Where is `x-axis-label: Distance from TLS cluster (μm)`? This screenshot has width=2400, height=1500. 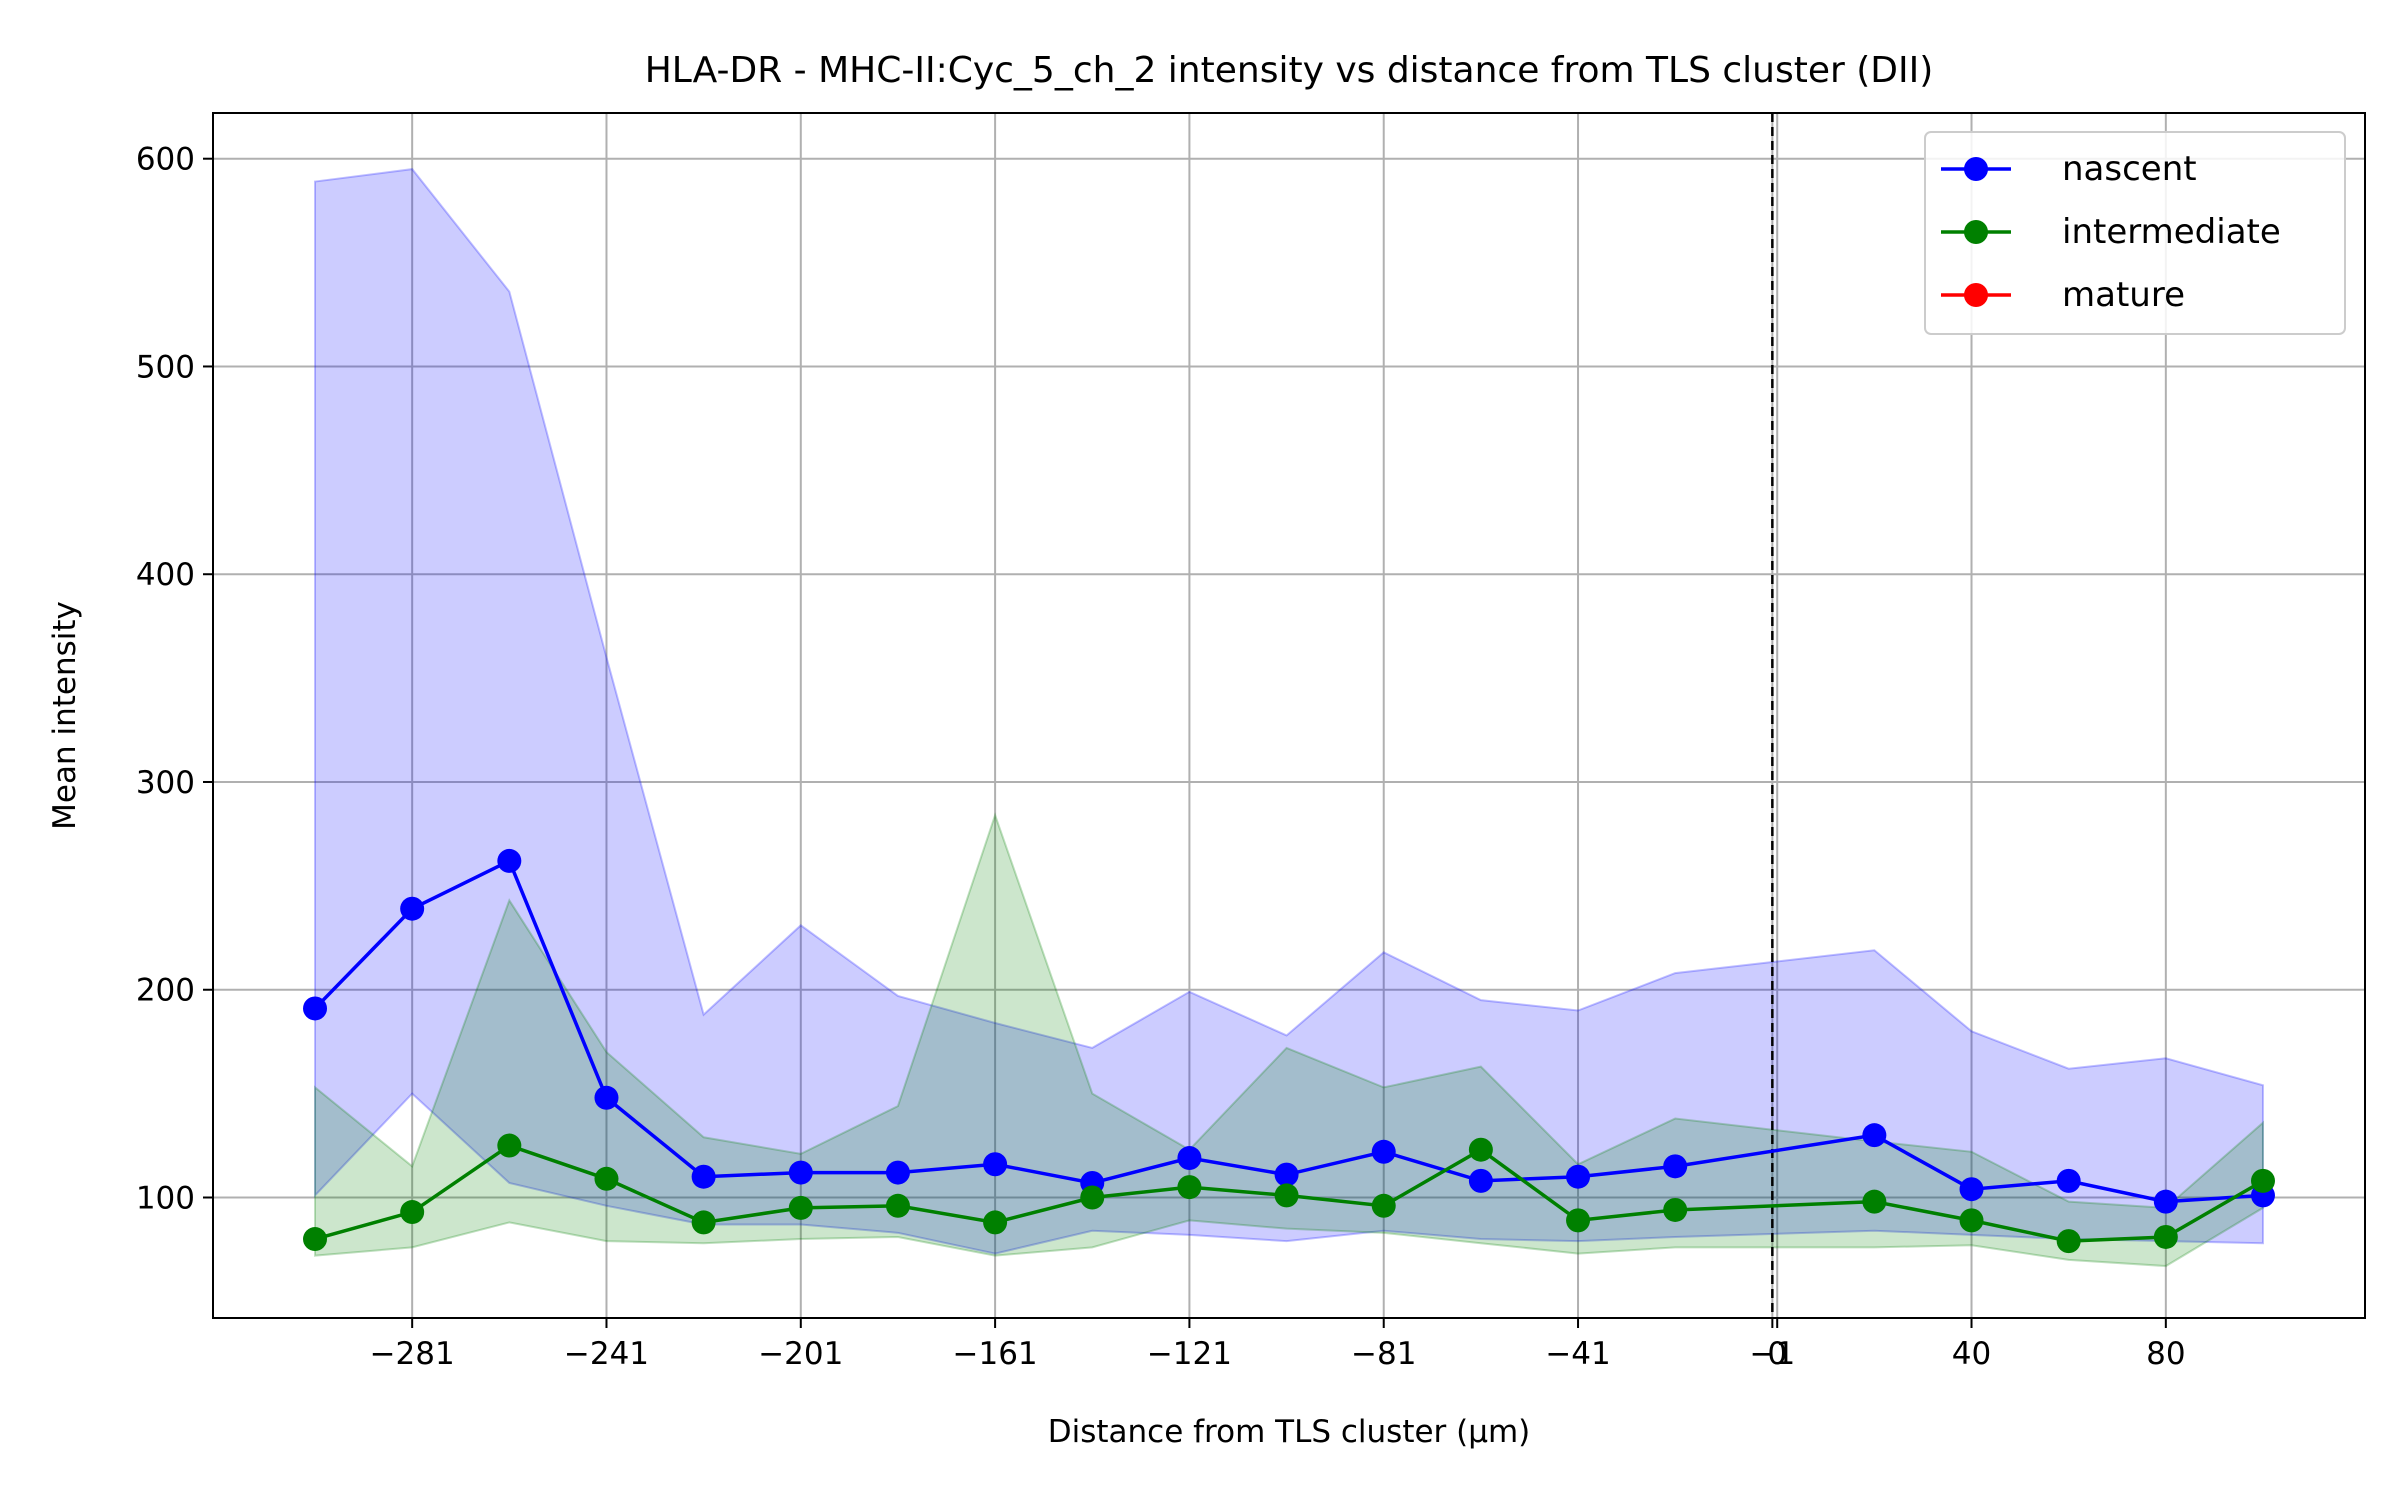 x-axis-label: Distance from TLS cluster (μm) is located at coordinates (1289, 1432).